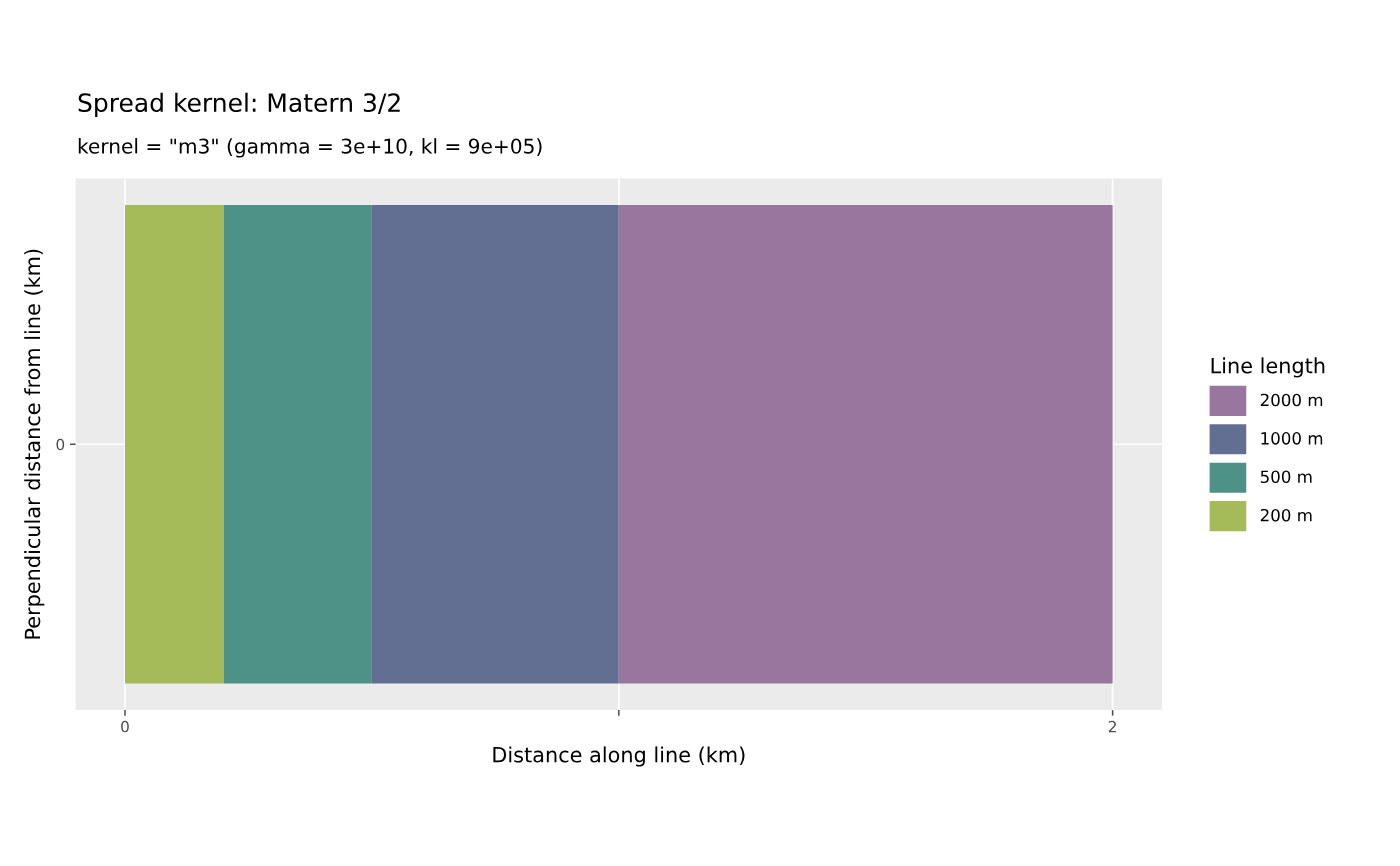  I want to click on legend-label: 200 m, so click(1286, 515).